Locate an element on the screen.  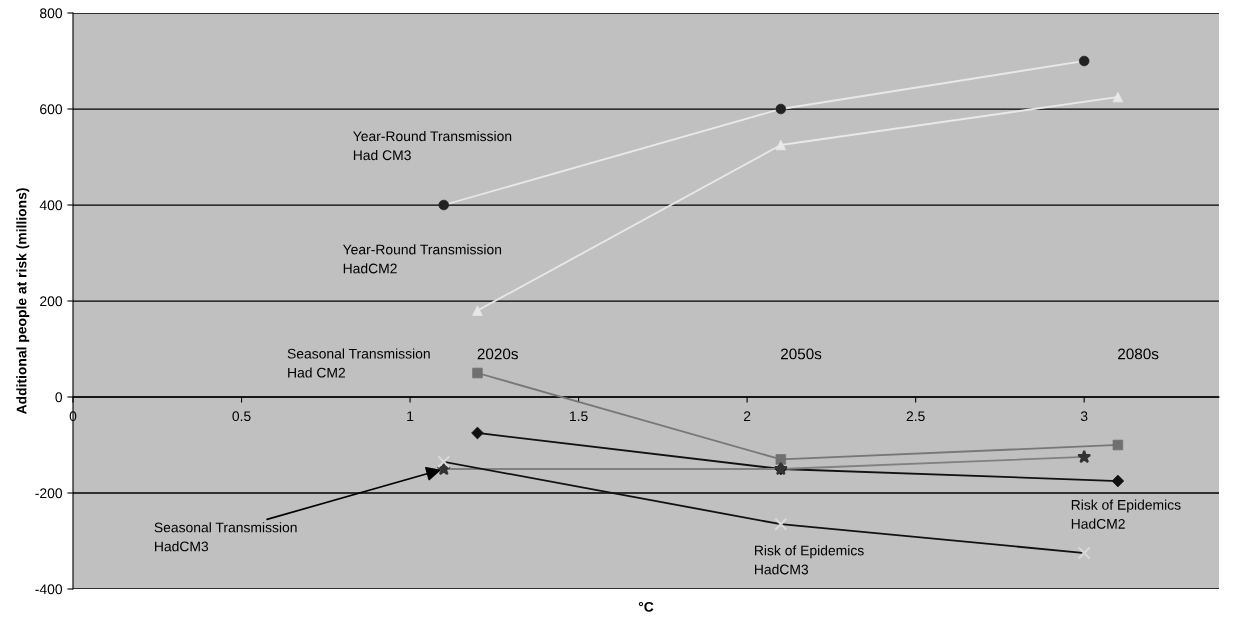
x-tick-label: 3 is located at coordinates (1084, 416).